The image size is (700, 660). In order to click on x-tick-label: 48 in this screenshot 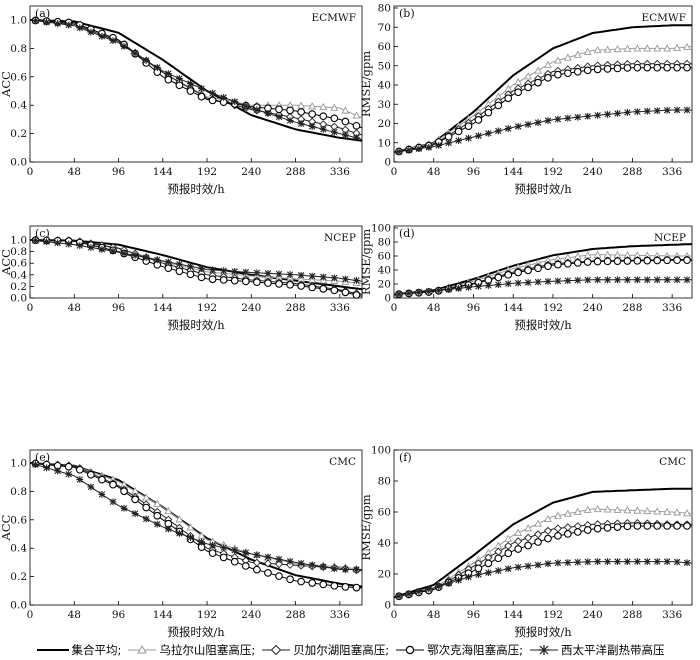, I will do `click(433, 172)`.